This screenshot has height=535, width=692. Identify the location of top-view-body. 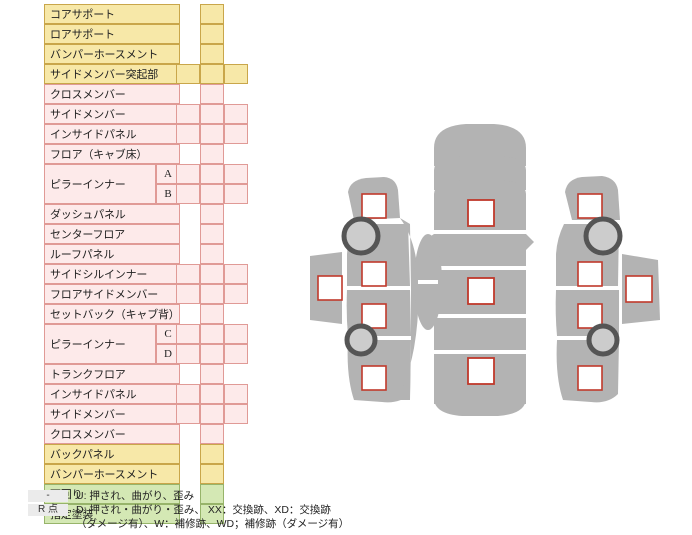
(474, 270).